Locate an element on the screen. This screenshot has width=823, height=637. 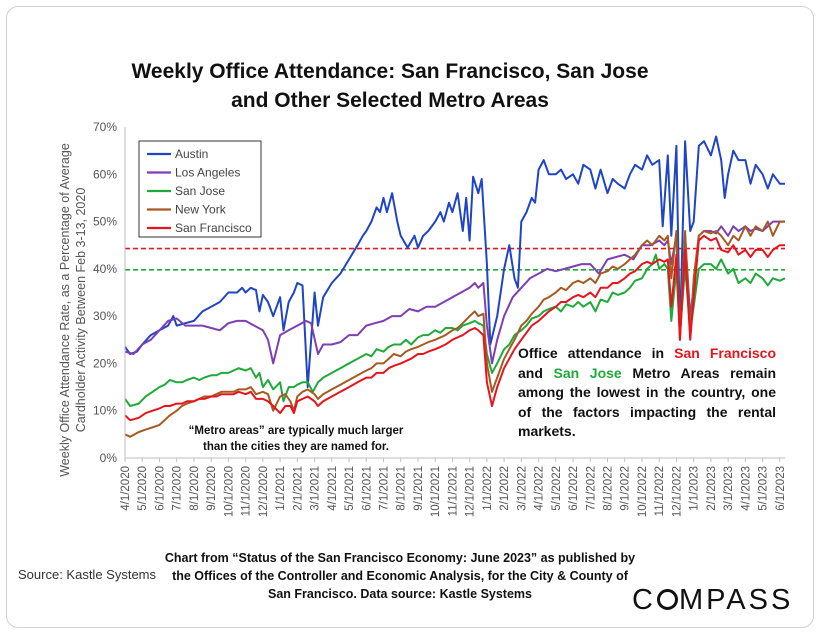
x-tick-label: 5/1/2021 is located at coordinates (350, 488).